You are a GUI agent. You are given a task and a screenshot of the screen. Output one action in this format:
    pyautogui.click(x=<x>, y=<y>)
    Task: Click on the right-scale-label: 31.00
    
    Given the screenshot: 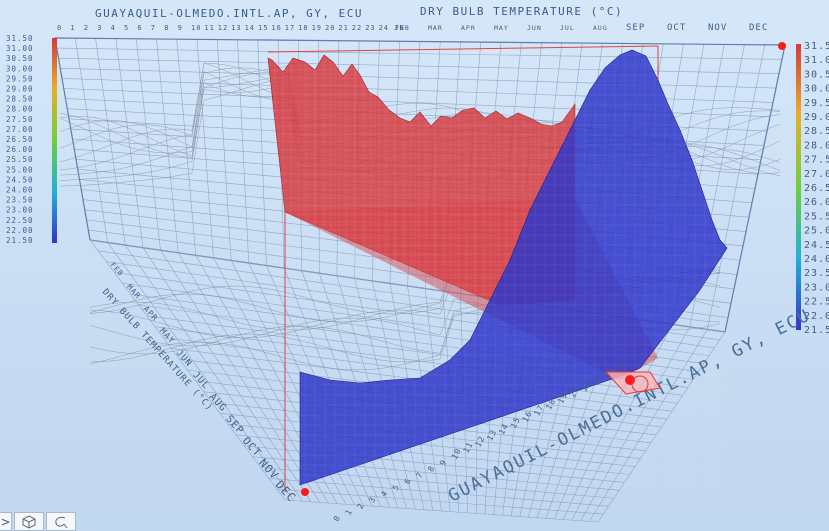 What is the action you would take?
    pyautogui.click(x=816, y=60)
    